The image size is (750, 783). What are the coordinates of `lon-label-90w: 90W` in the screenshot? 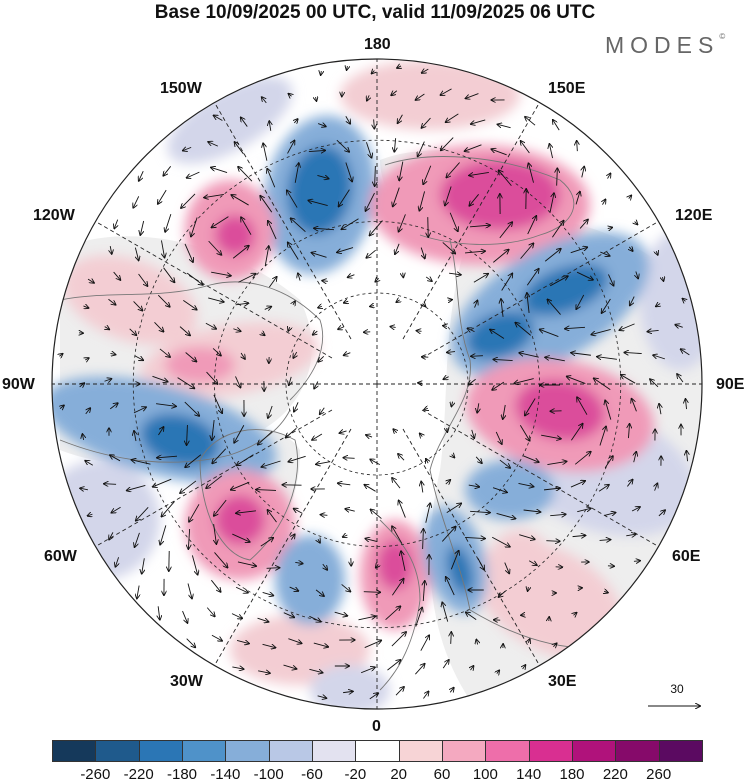 It's located at (18, 384).